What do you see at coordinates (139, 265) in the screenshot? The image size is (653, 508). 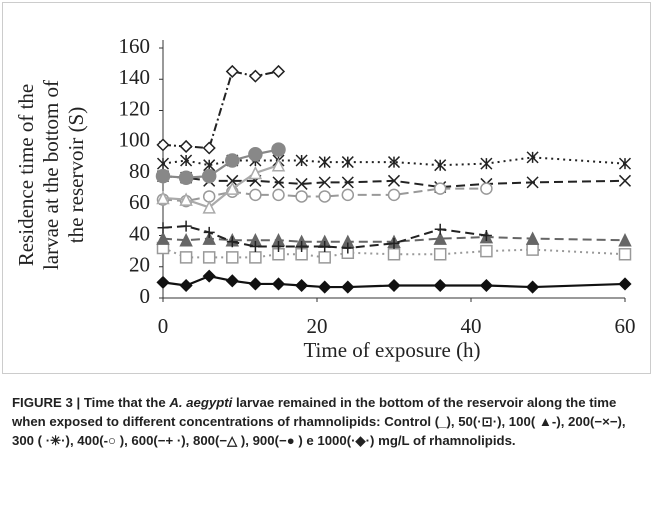 I see `y-tick-label: 20` at bounding box center [139, 265].